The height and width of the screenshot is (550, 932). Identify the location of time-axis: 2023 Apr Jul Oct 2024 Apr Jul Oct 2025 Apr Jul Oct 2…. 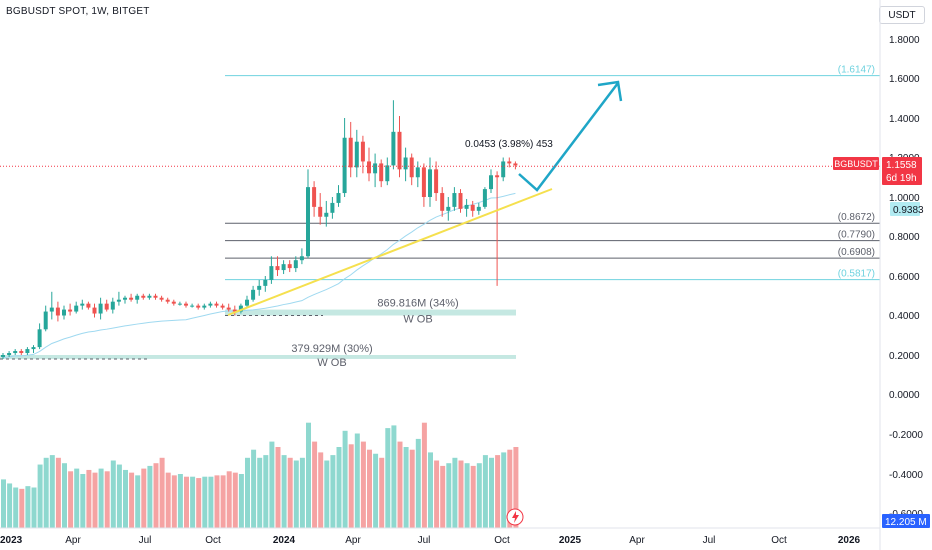
(440, 536).